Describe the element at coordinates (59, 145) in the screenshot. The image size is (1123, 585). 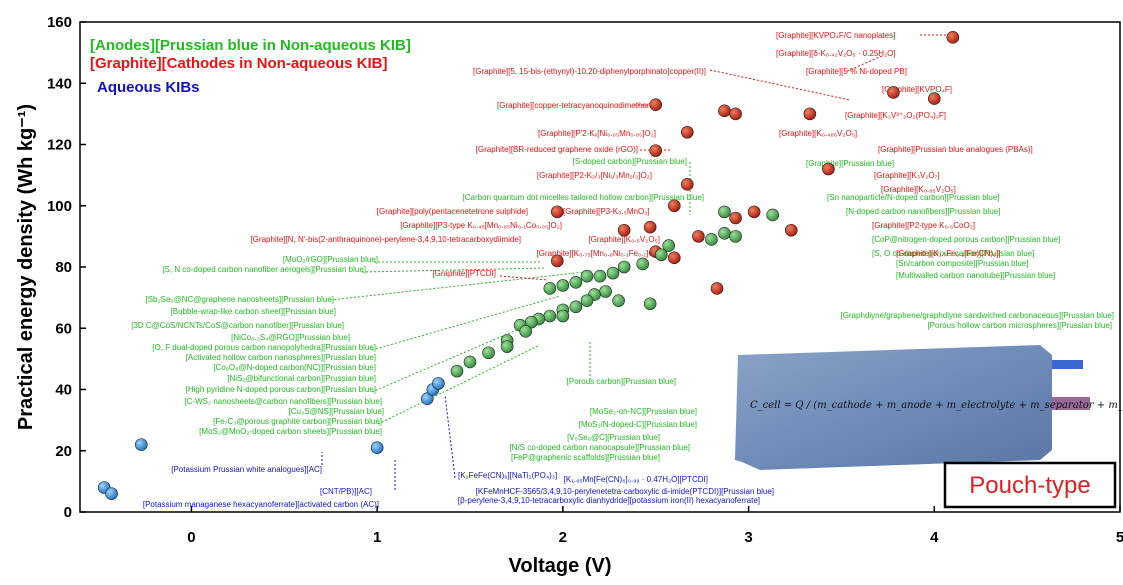
I see `y-tick-label: 120` at that location.